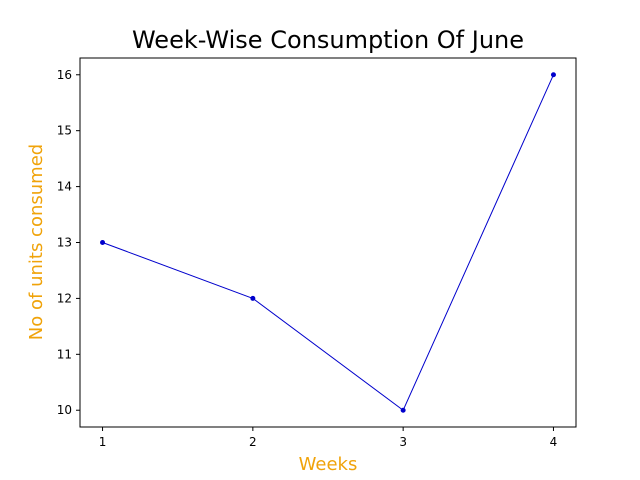 Image resolution: width=640 pixels, height=480 pixels. I want to click on x-tick-label: 1, so click(103, 442).